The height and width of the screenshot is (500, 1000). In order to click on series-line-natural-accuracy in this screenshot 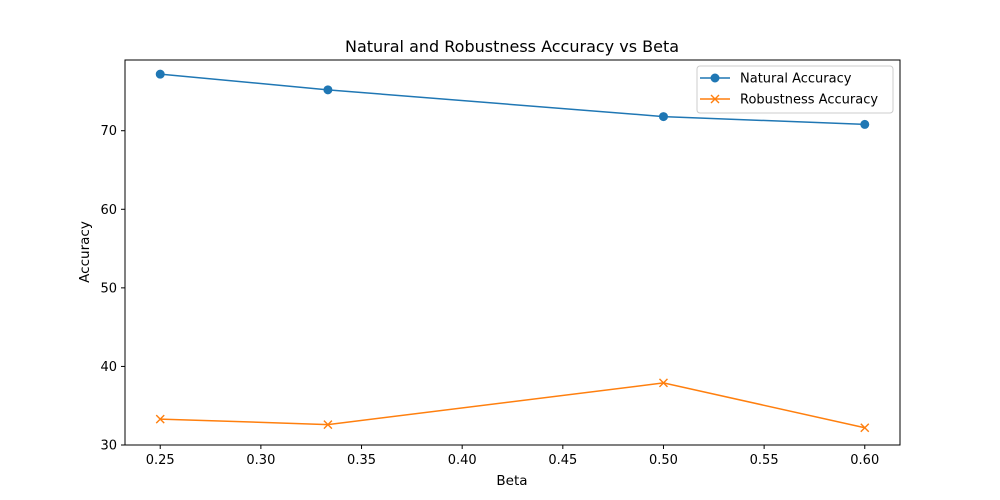, I will do `click(512, 99)`.